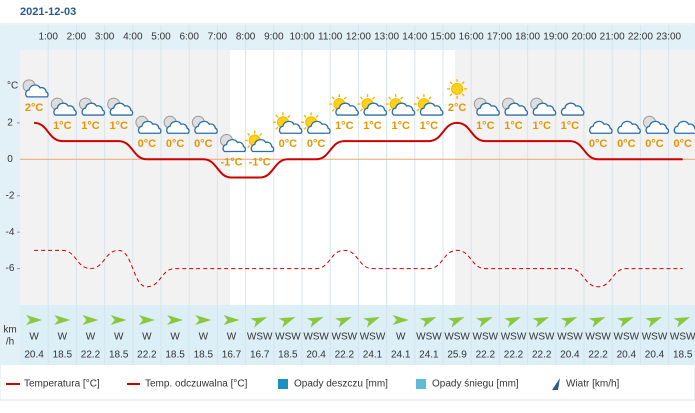  What do you see at coordinates (9, 330) in the screenshot?
I see `wind-unit: km` at bounding box center [9, 330].